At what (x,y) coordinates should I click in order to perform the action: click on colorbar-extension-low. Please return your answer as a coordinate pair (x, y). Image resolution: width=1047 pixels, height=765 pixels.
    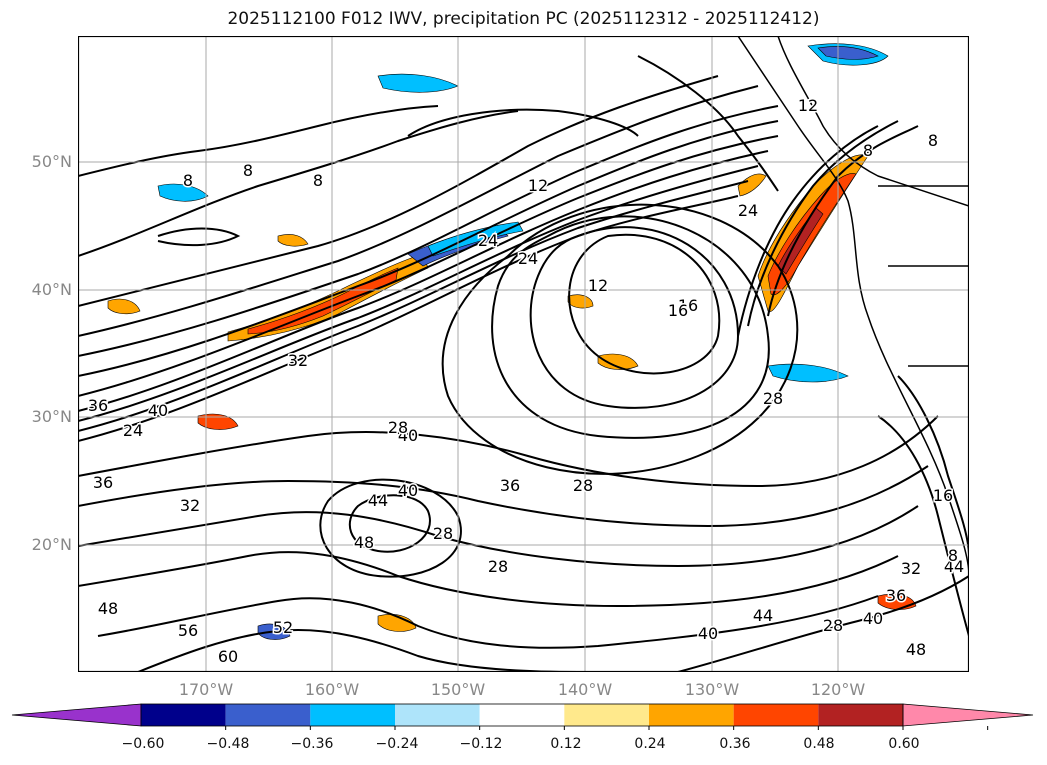
    Looking at the image, I should click on (76, 715).